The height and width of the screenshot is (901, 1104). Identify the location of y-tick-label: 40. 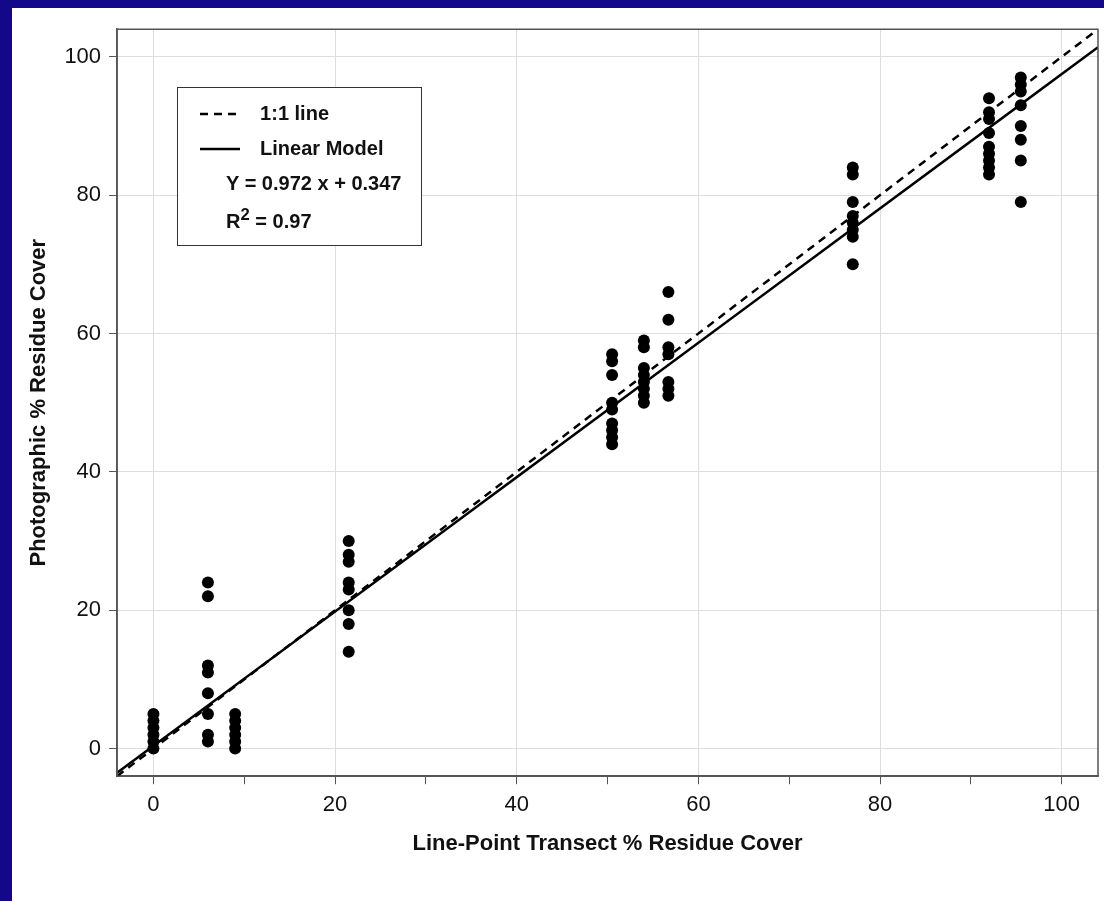
(89, 470).